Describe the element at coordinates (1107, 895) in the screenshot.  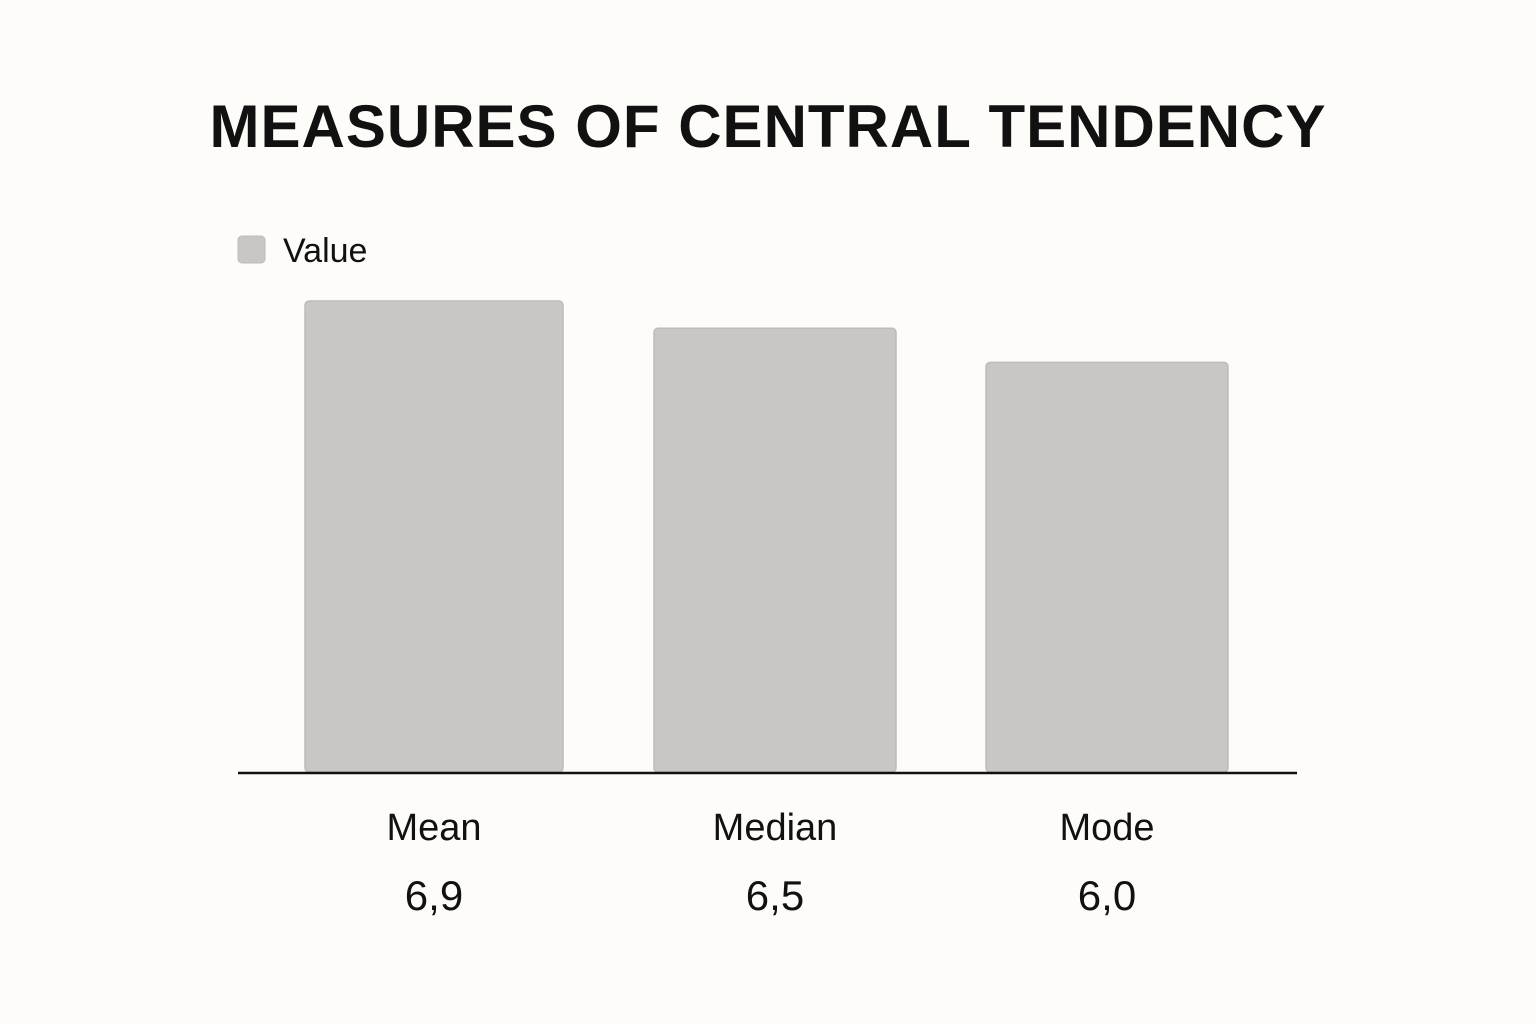
I see `value-label-mode: 6,0` at that location.